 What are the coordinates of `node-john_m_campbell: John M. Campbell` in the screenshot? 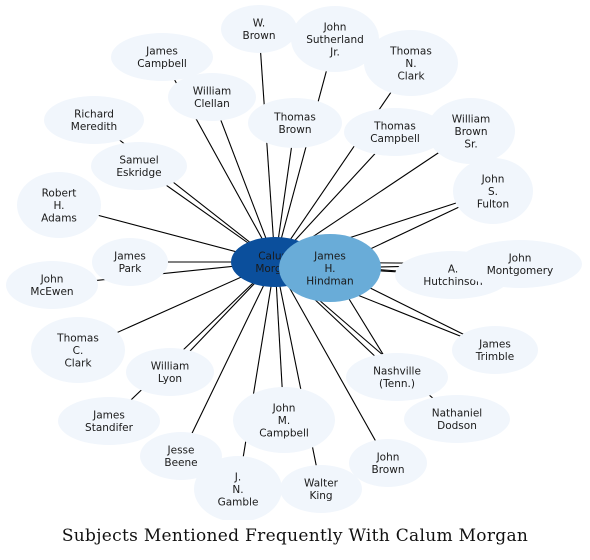 It's located at (284, 420).